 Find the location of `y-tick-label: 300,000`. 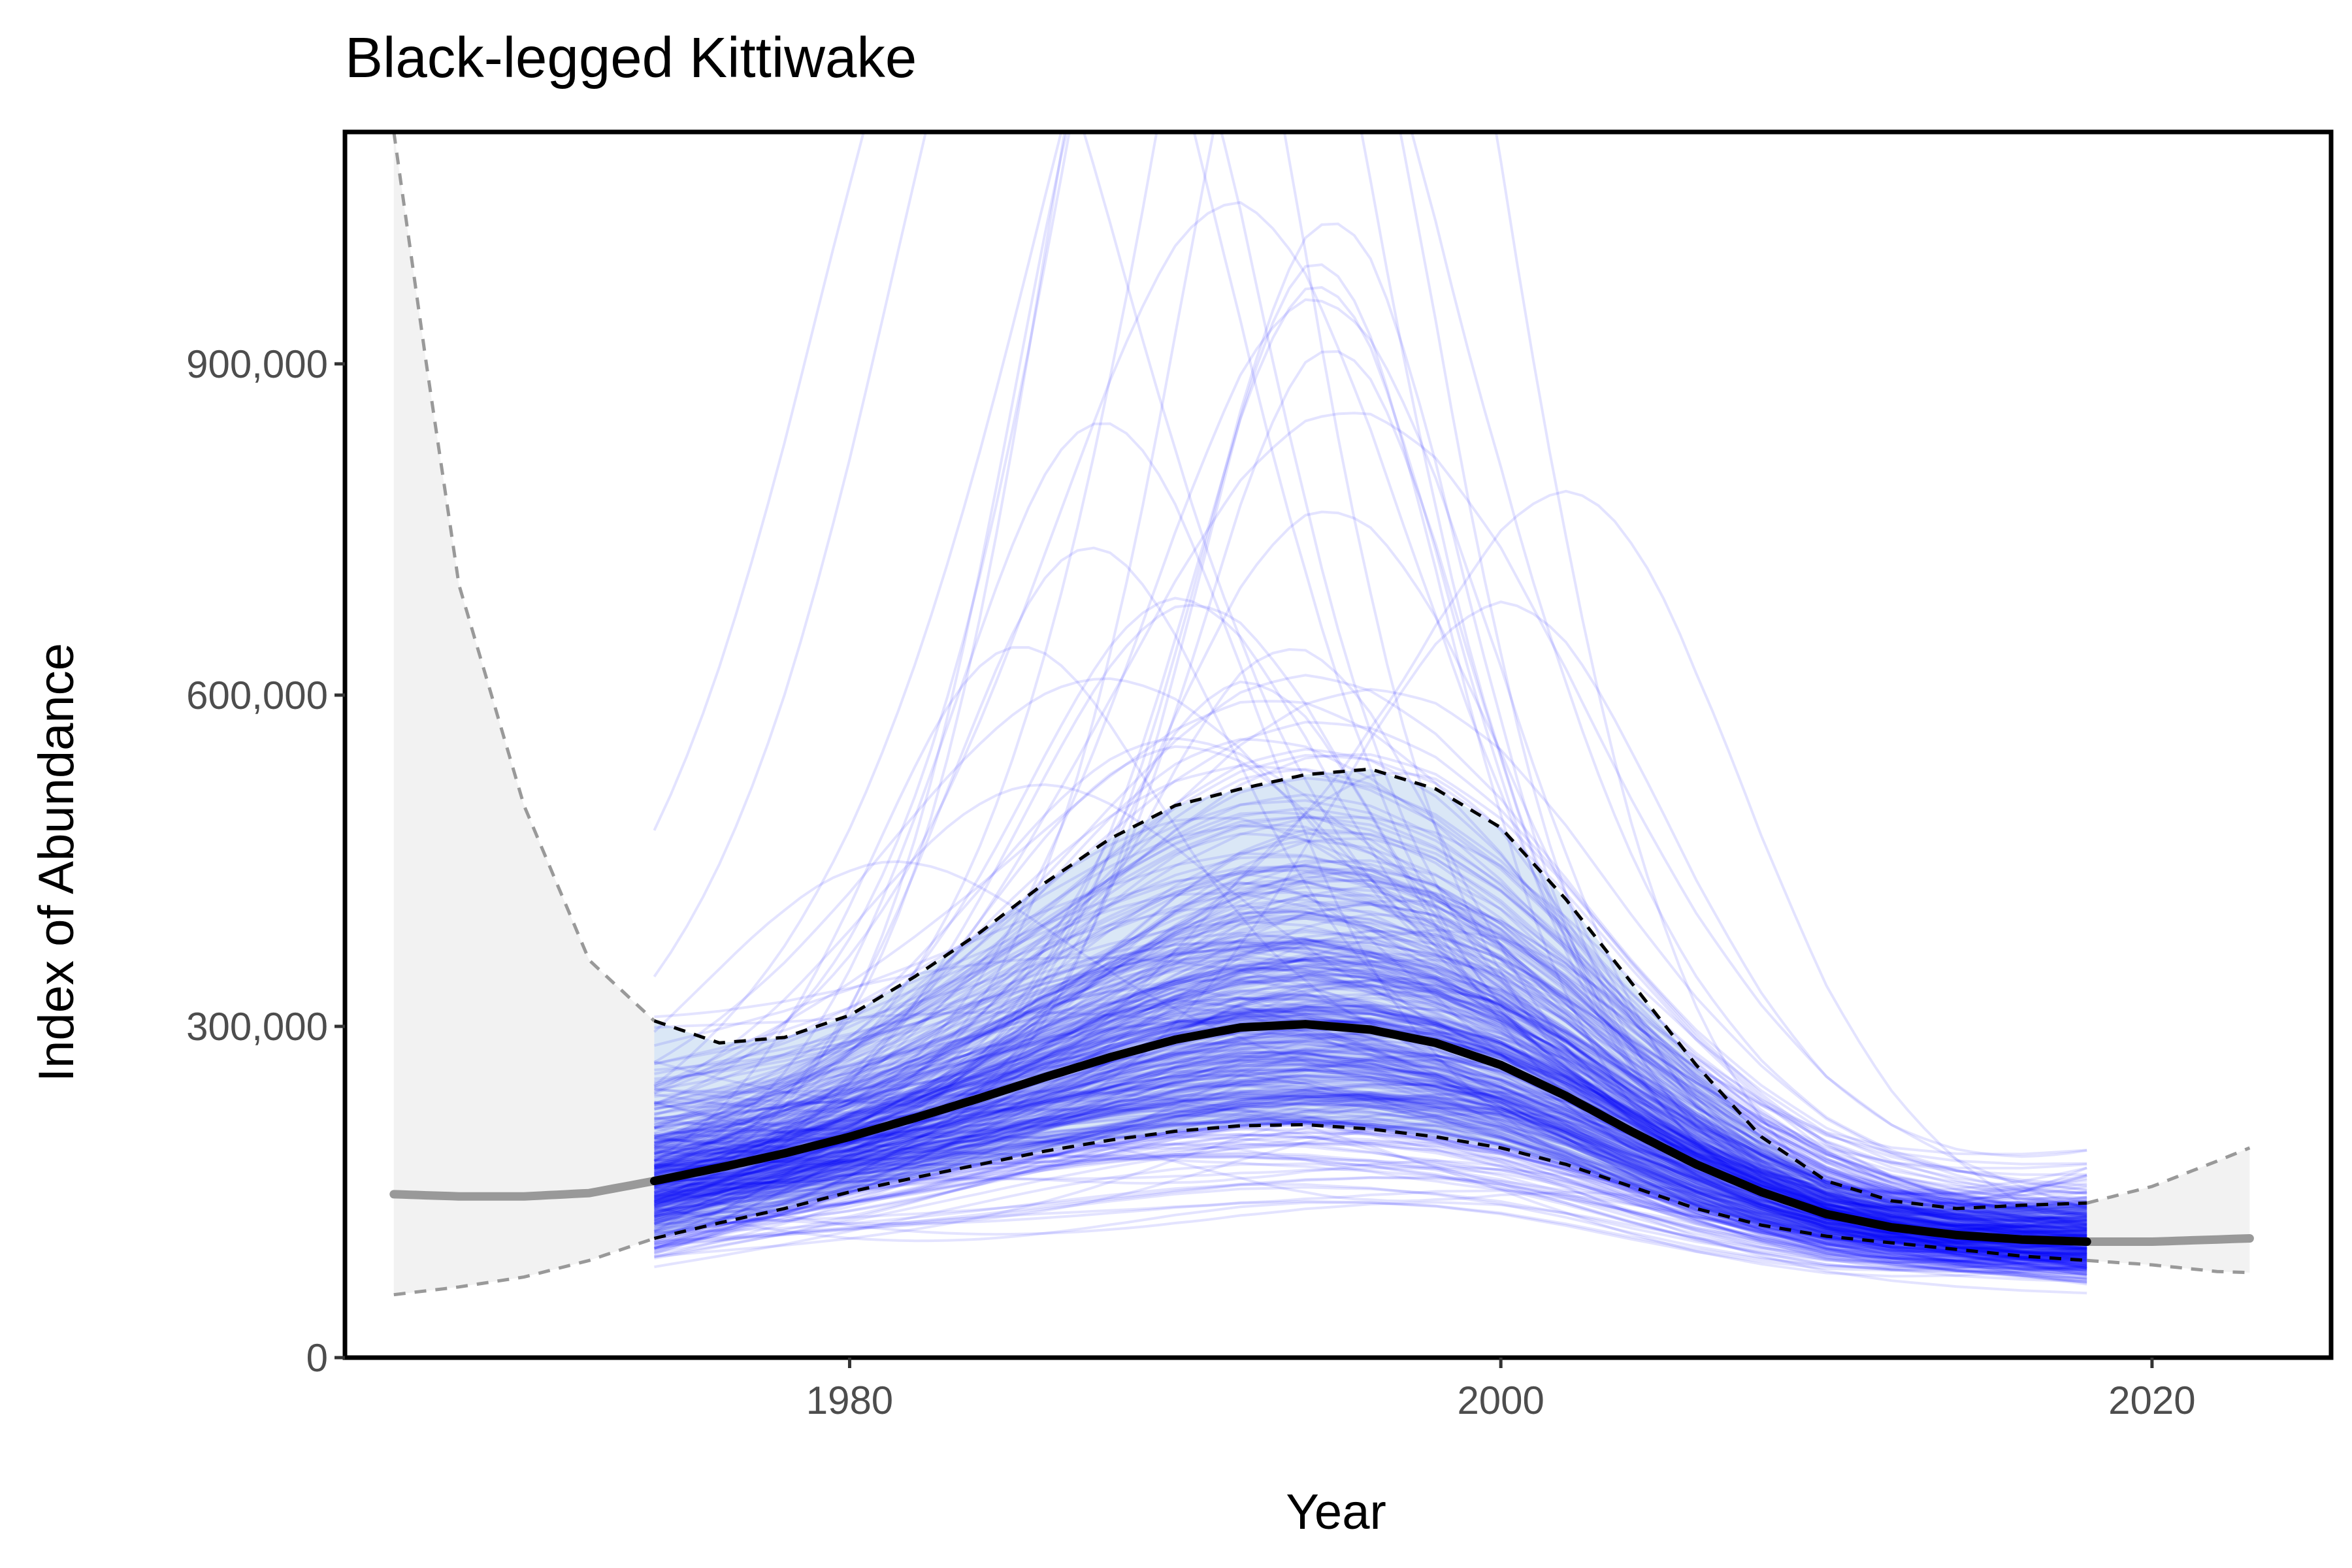

y-tick-label: 300,000 is located at coordinates (257, 1027).